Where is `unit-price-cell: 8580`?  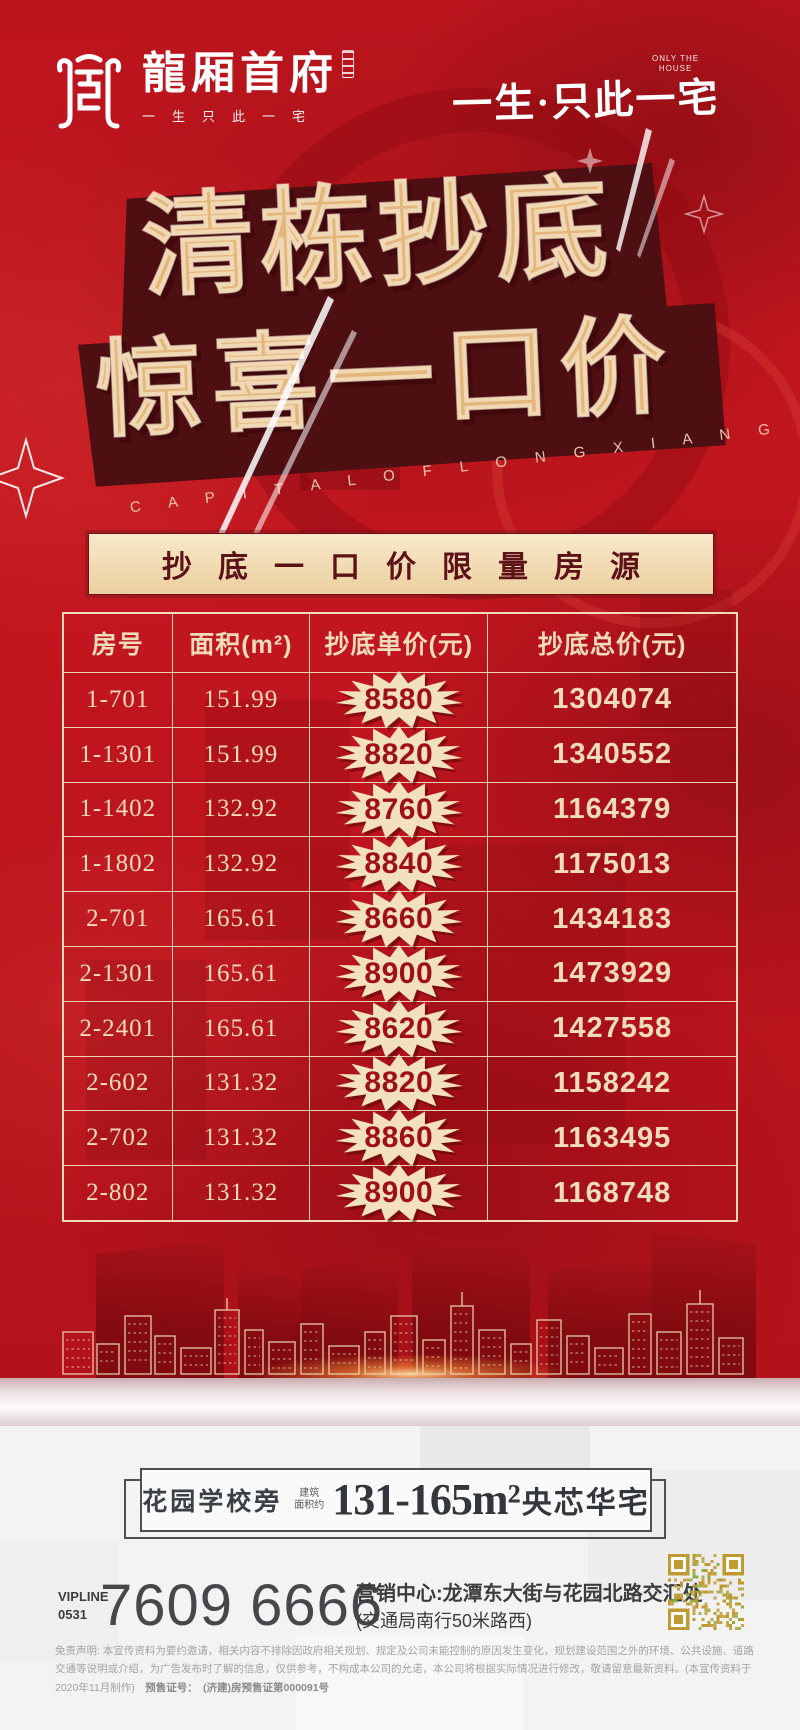
unit-price-cell: 8580 is located at coordinates (398, 700).